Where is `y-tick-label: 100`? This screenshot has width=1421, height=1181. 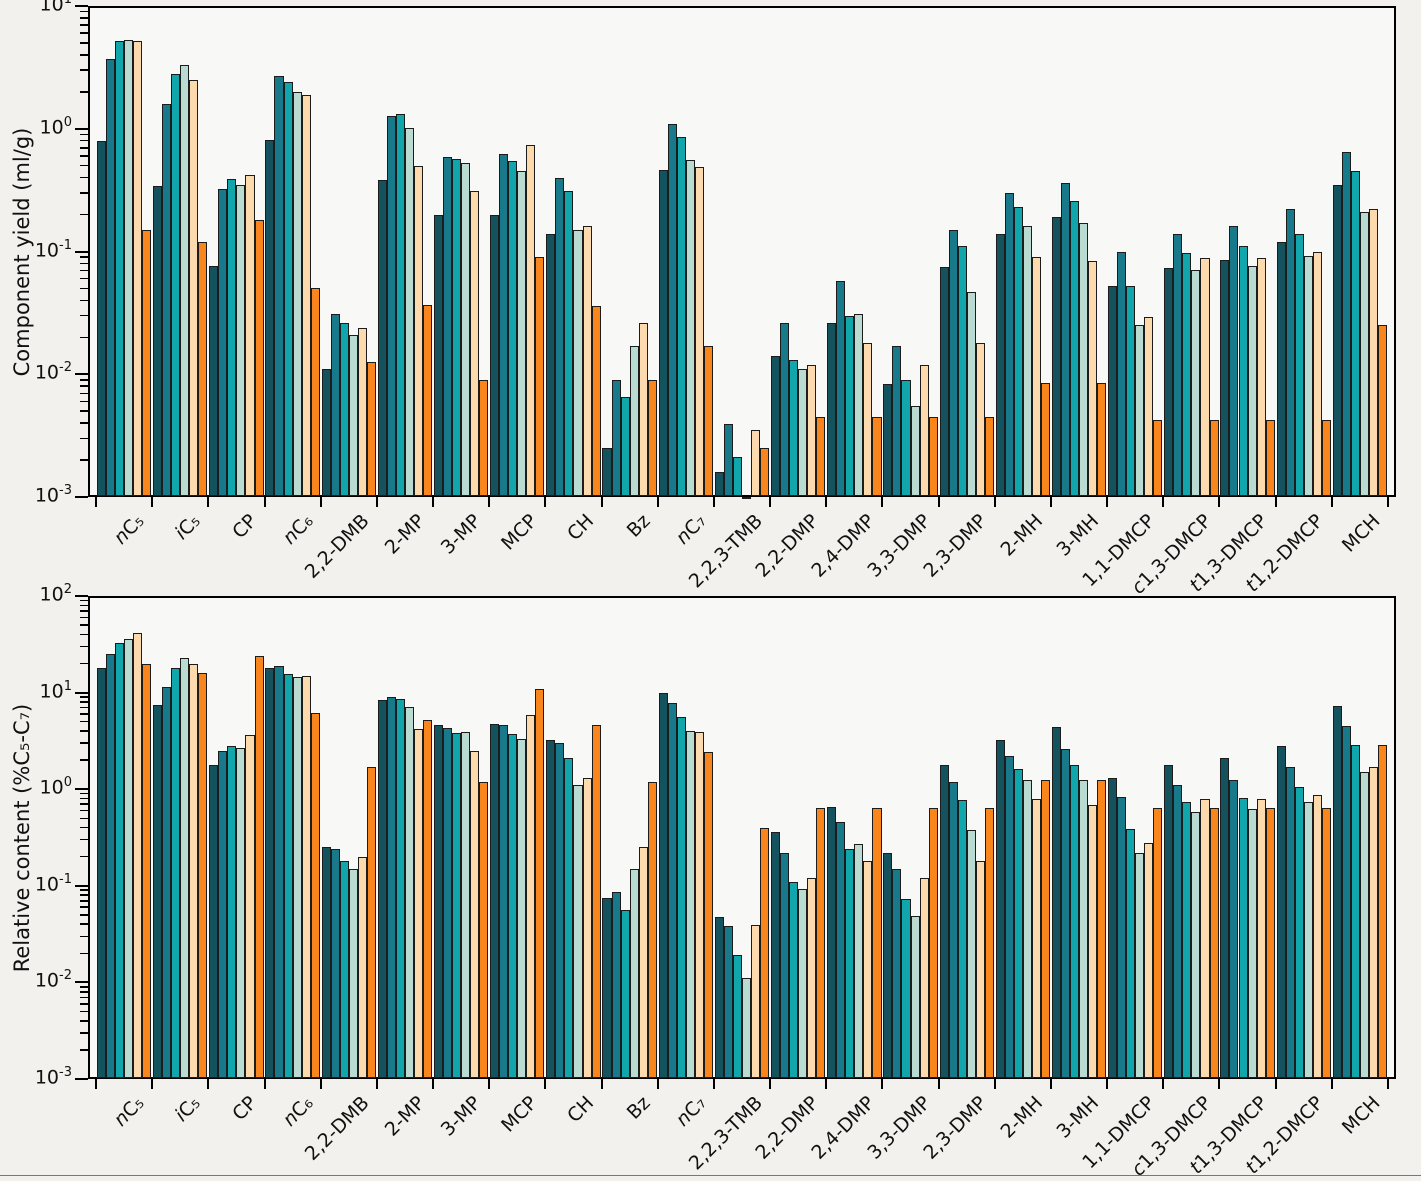
y-tick-label: 100 is located at coordinates (55, 126).